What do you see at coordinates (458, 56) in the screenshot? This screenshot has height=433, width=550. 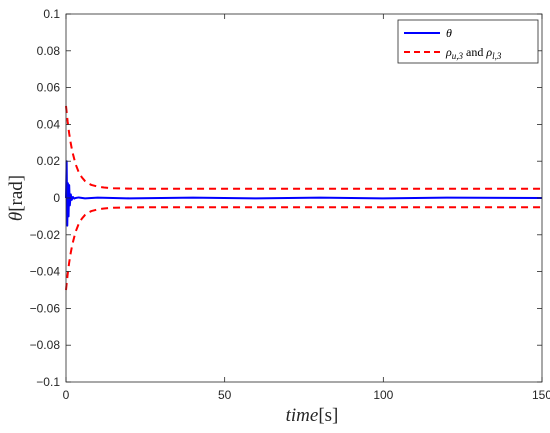 I see `legend-rho-u-sub: u,3` at bounding box center [458, 56].